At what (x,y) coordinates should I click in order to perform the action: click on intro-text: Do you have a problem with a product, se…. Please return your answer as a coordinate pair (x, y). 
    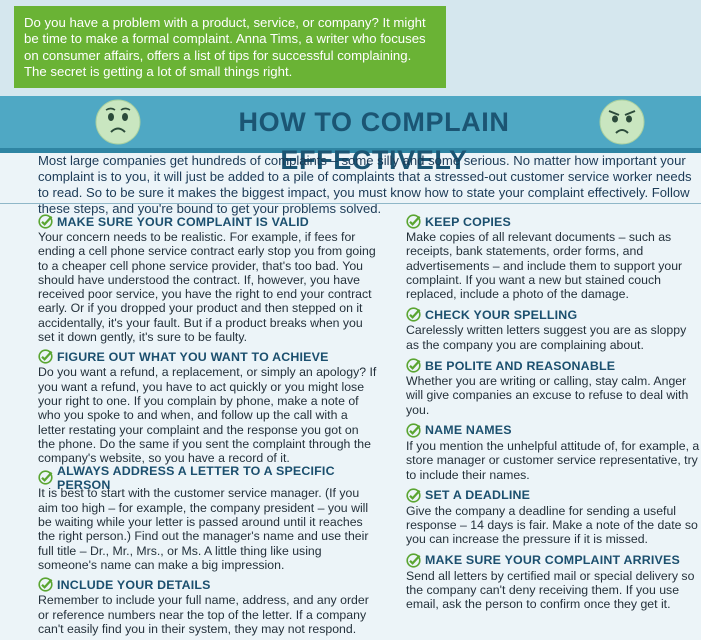
    Looking at the image, I should click on (225, 47).